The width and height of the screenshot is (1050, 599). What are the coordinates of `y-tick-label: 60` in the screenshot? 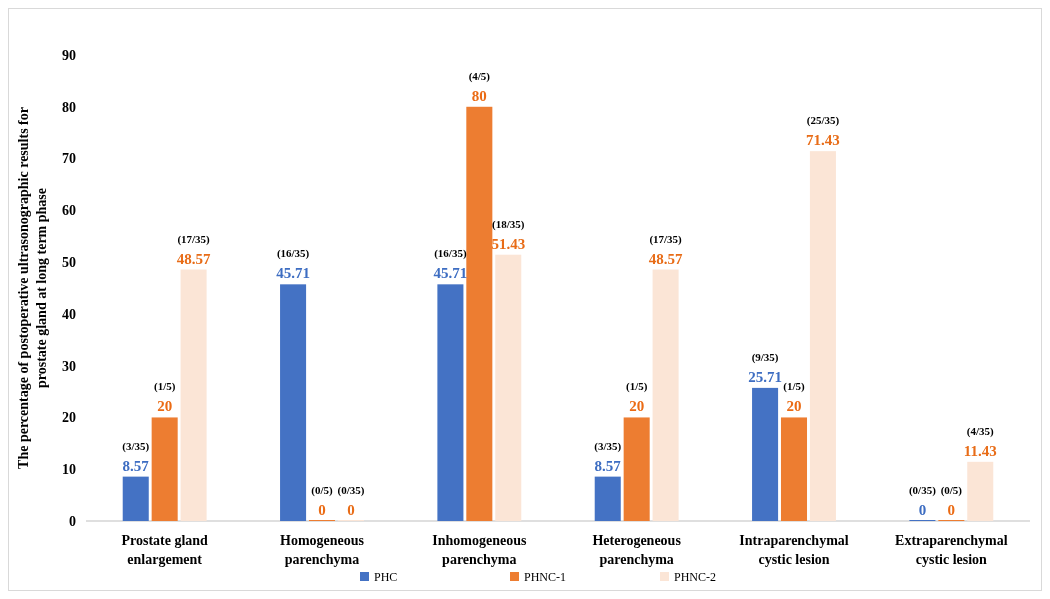 It's located at (69, 211).